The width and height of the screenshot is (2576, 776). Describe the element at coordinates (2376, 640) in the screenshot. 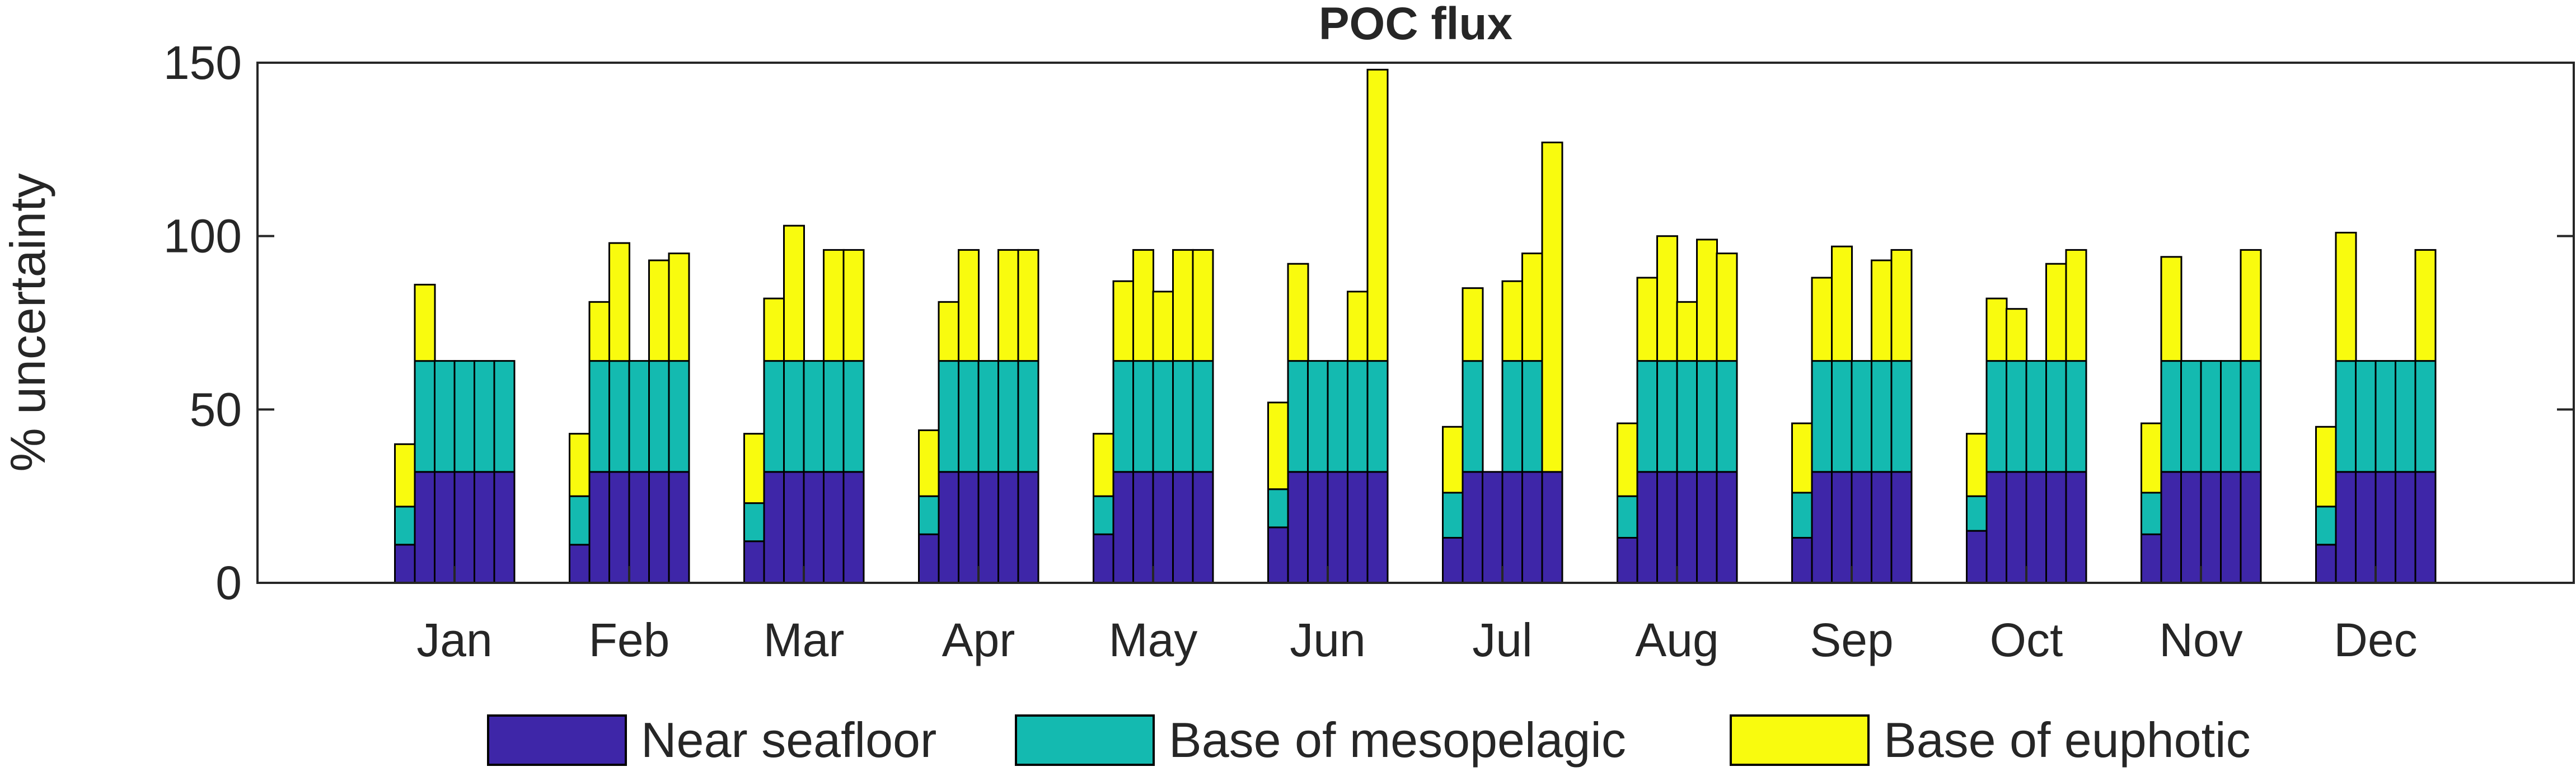

I see `x-tick-label-dec: Dec` at that location.